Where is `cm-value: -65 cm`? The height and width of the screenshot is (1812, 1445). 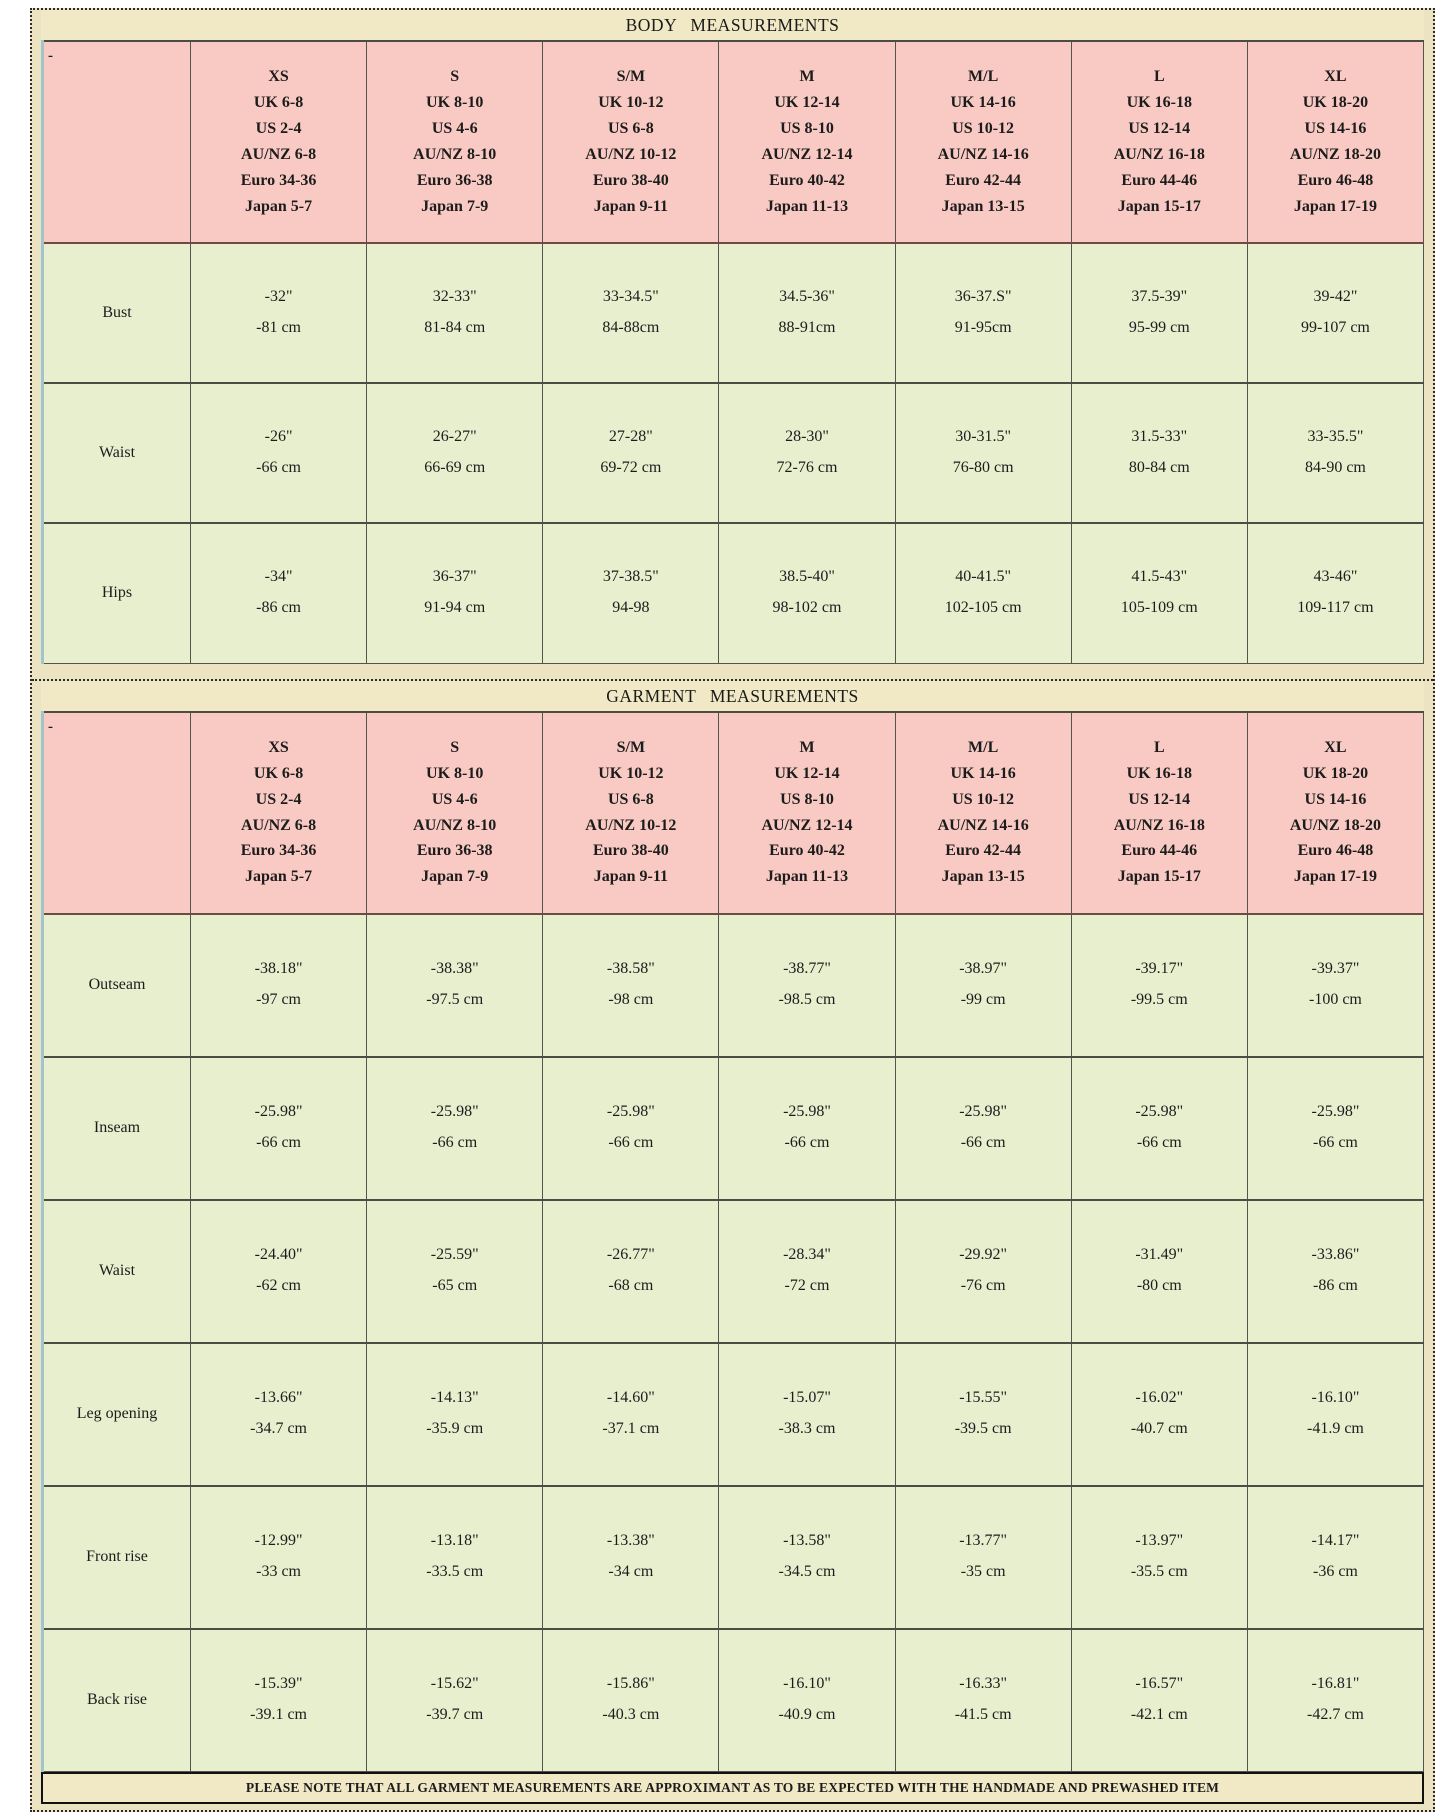
cm-value: -65 cm is located at coordinates (455, 1285).